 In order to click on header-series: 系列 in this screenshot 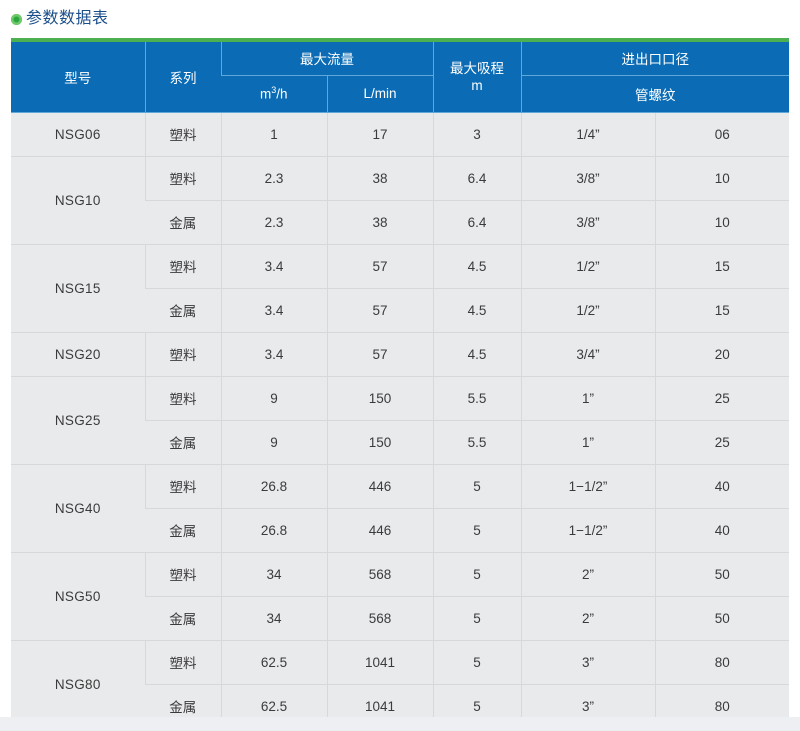, I will do `click(182, 77)`.